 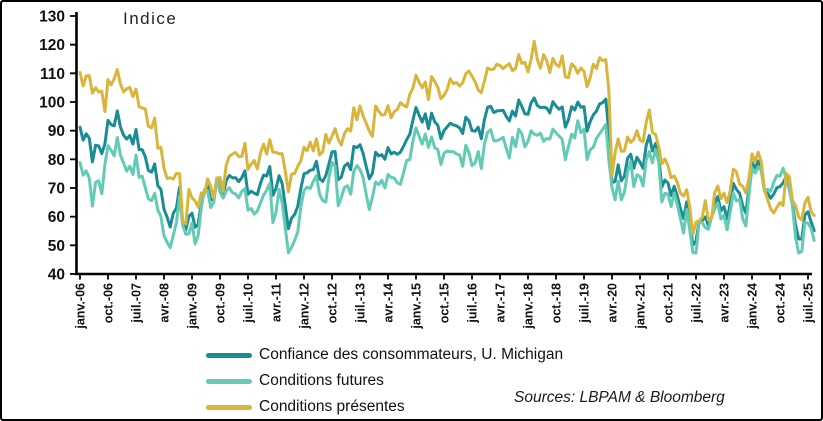 What do you see at coordinates (165, 303) in the screenshot?
I see `svg-text: avr.-08` at bounding box center [165, 303].